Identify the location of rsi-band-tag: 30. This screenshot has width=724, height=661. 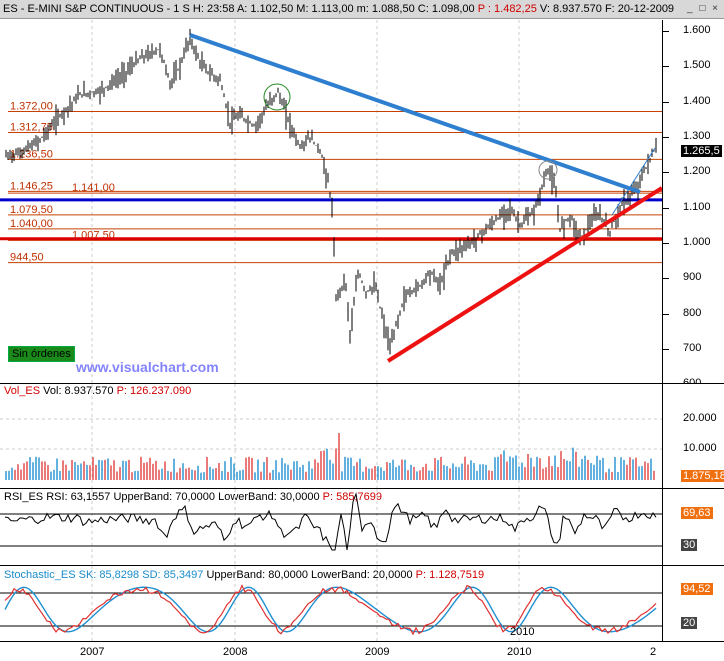
(689, 545).